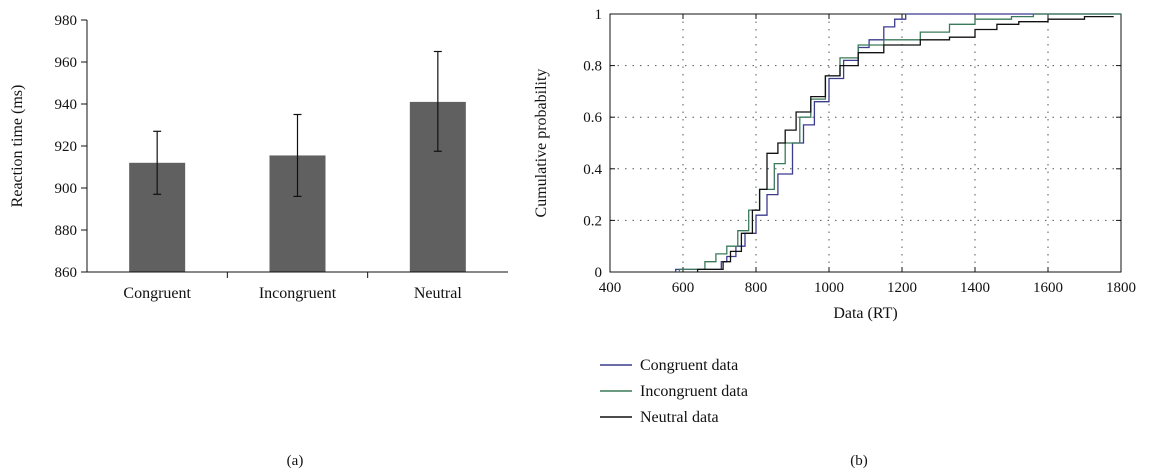 The height and width of the screenshot is (474, 1153). I want to click on panel-a-category-label: Incongruent, so click(298, 293).